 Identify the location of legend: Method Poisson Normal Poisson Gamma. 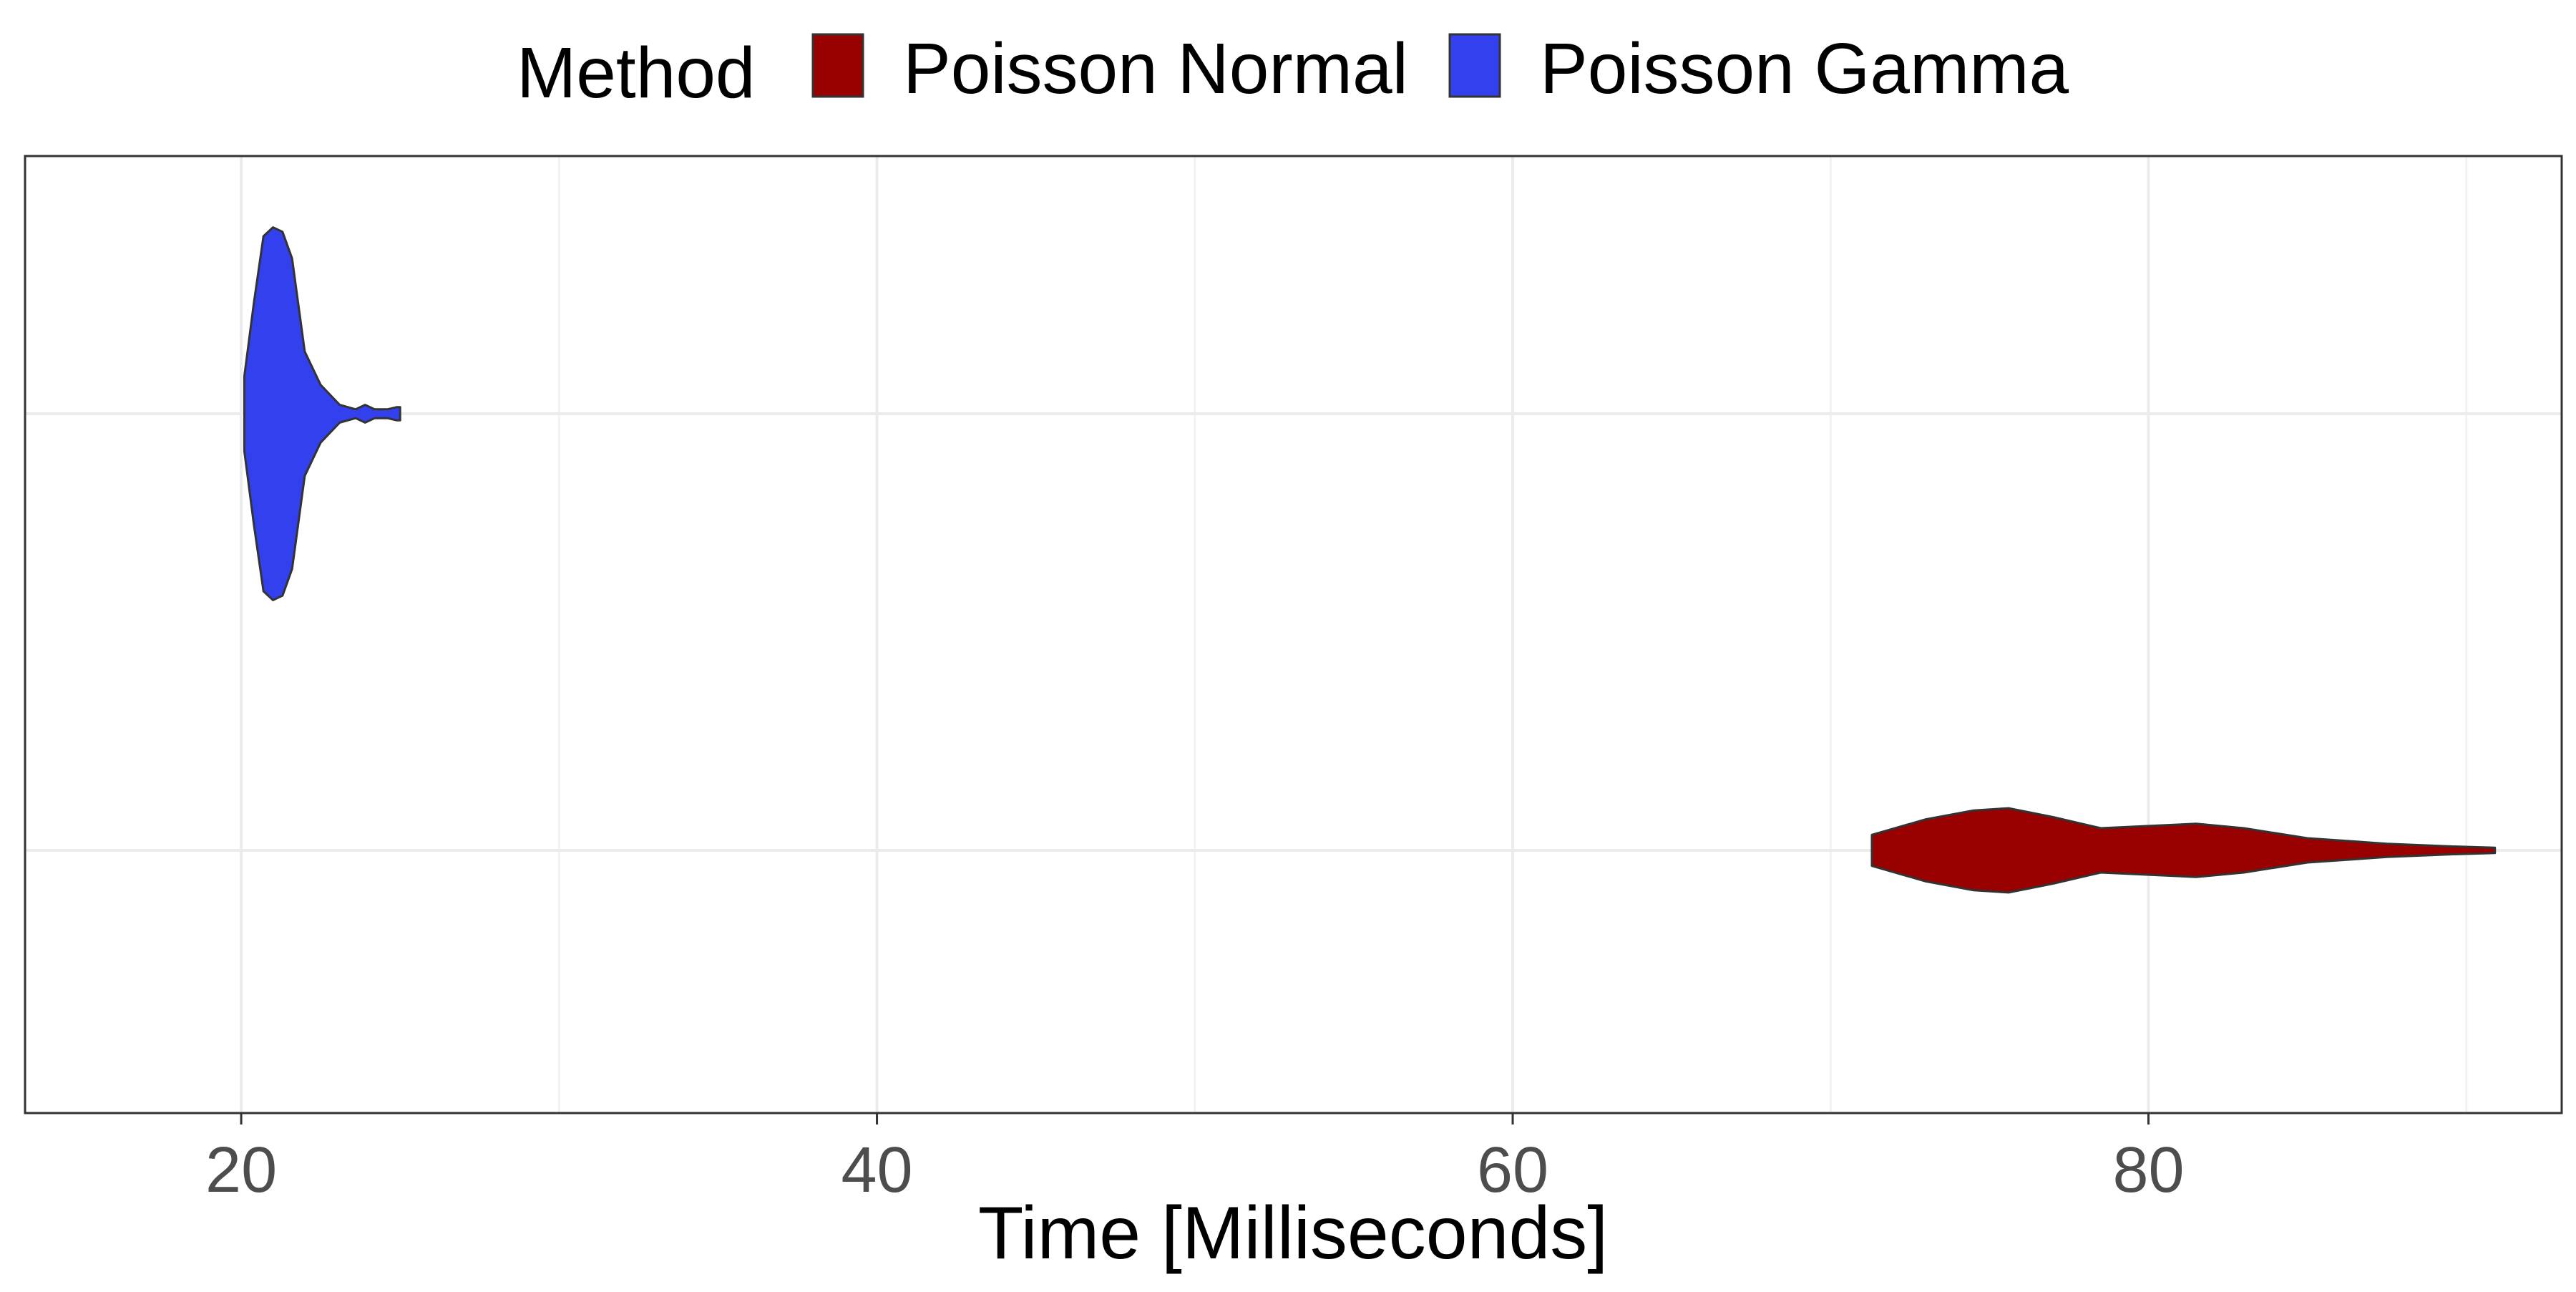
(1293, 71).